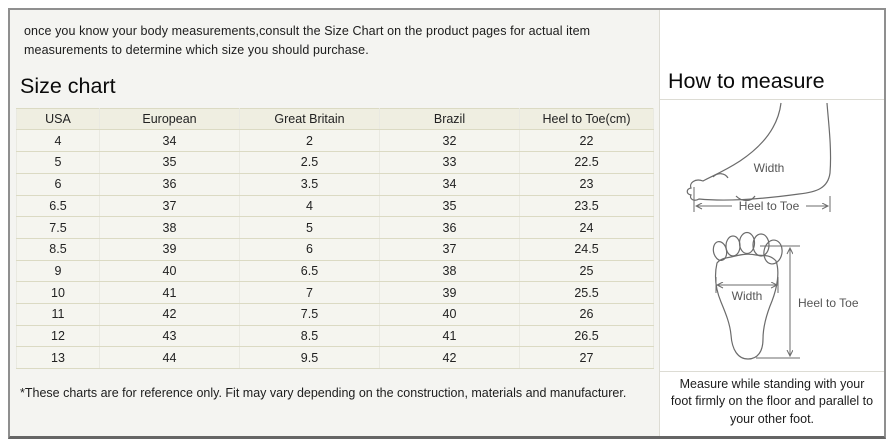 This screenshot has width=891, height=444. Describe the element at coordinates (309, 357) in the screenshot. I see `table-cell: 9.5` at that location.